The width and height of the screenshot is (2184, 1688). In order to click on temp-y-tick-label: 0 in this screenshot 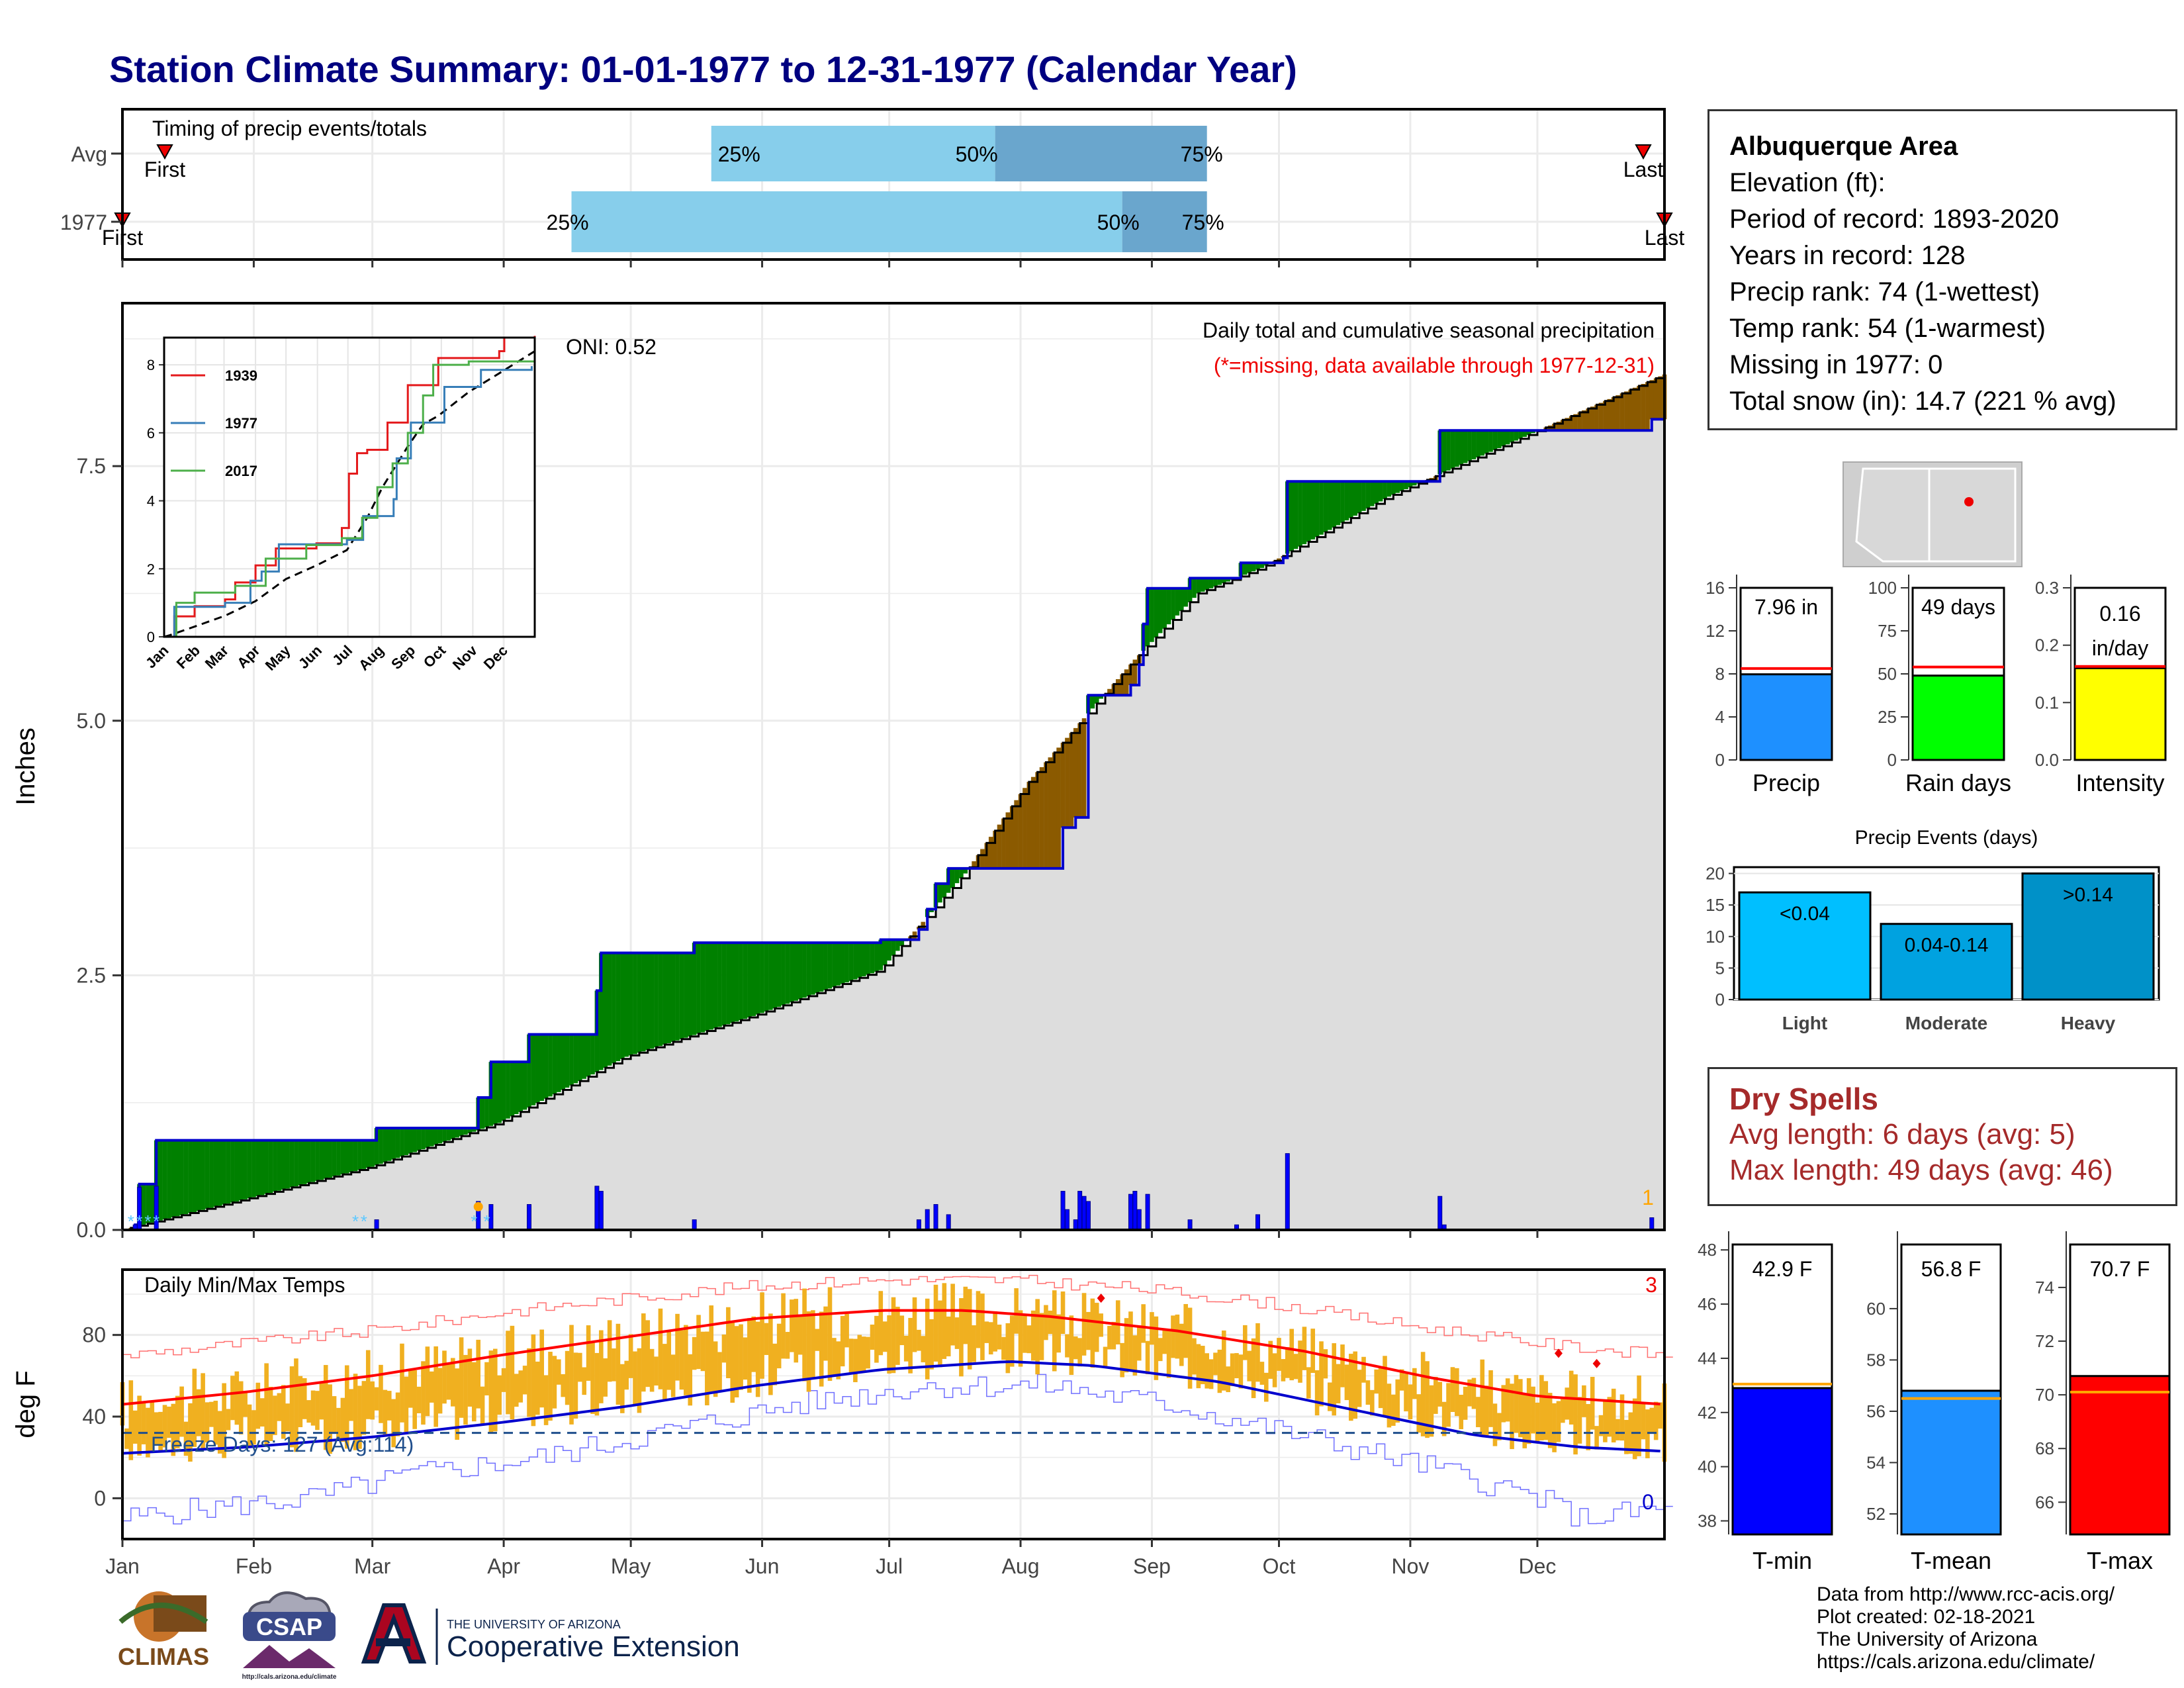, I will do `click(100, 1498)`.